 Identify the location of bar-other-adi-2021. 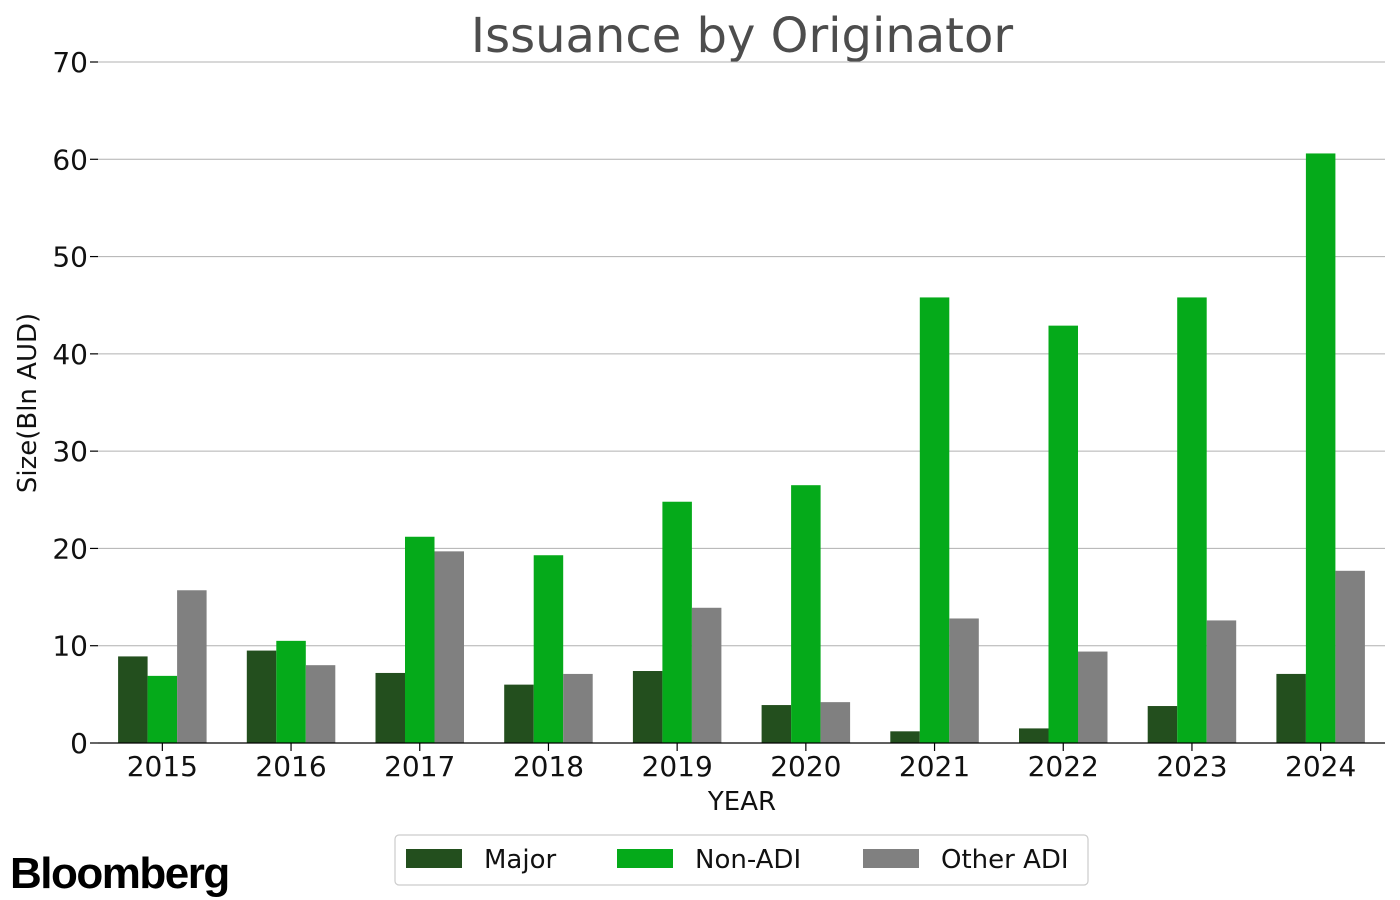
(964, 680).